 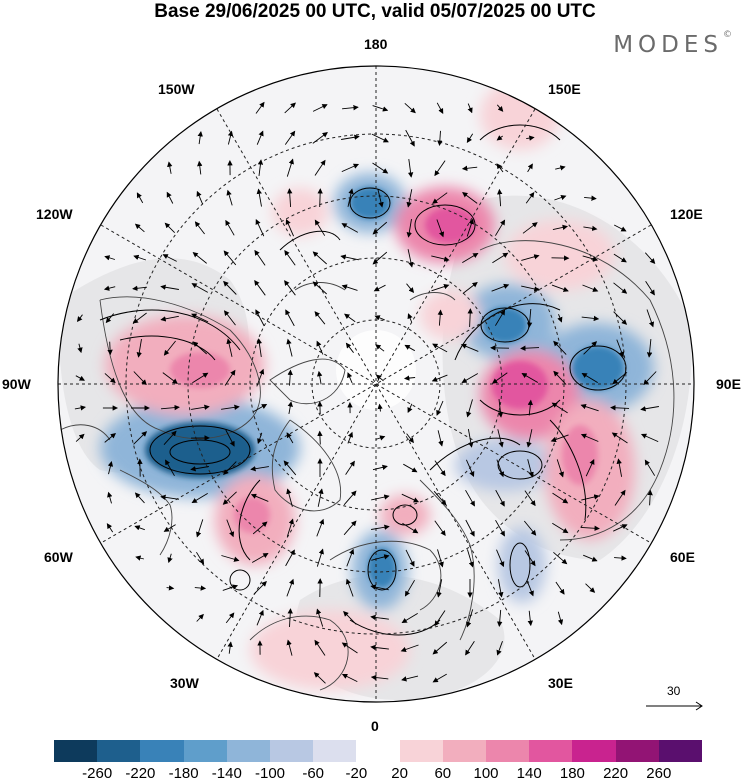 I want to click on lon-label-30e: 30E, so click(x=560, y=683).